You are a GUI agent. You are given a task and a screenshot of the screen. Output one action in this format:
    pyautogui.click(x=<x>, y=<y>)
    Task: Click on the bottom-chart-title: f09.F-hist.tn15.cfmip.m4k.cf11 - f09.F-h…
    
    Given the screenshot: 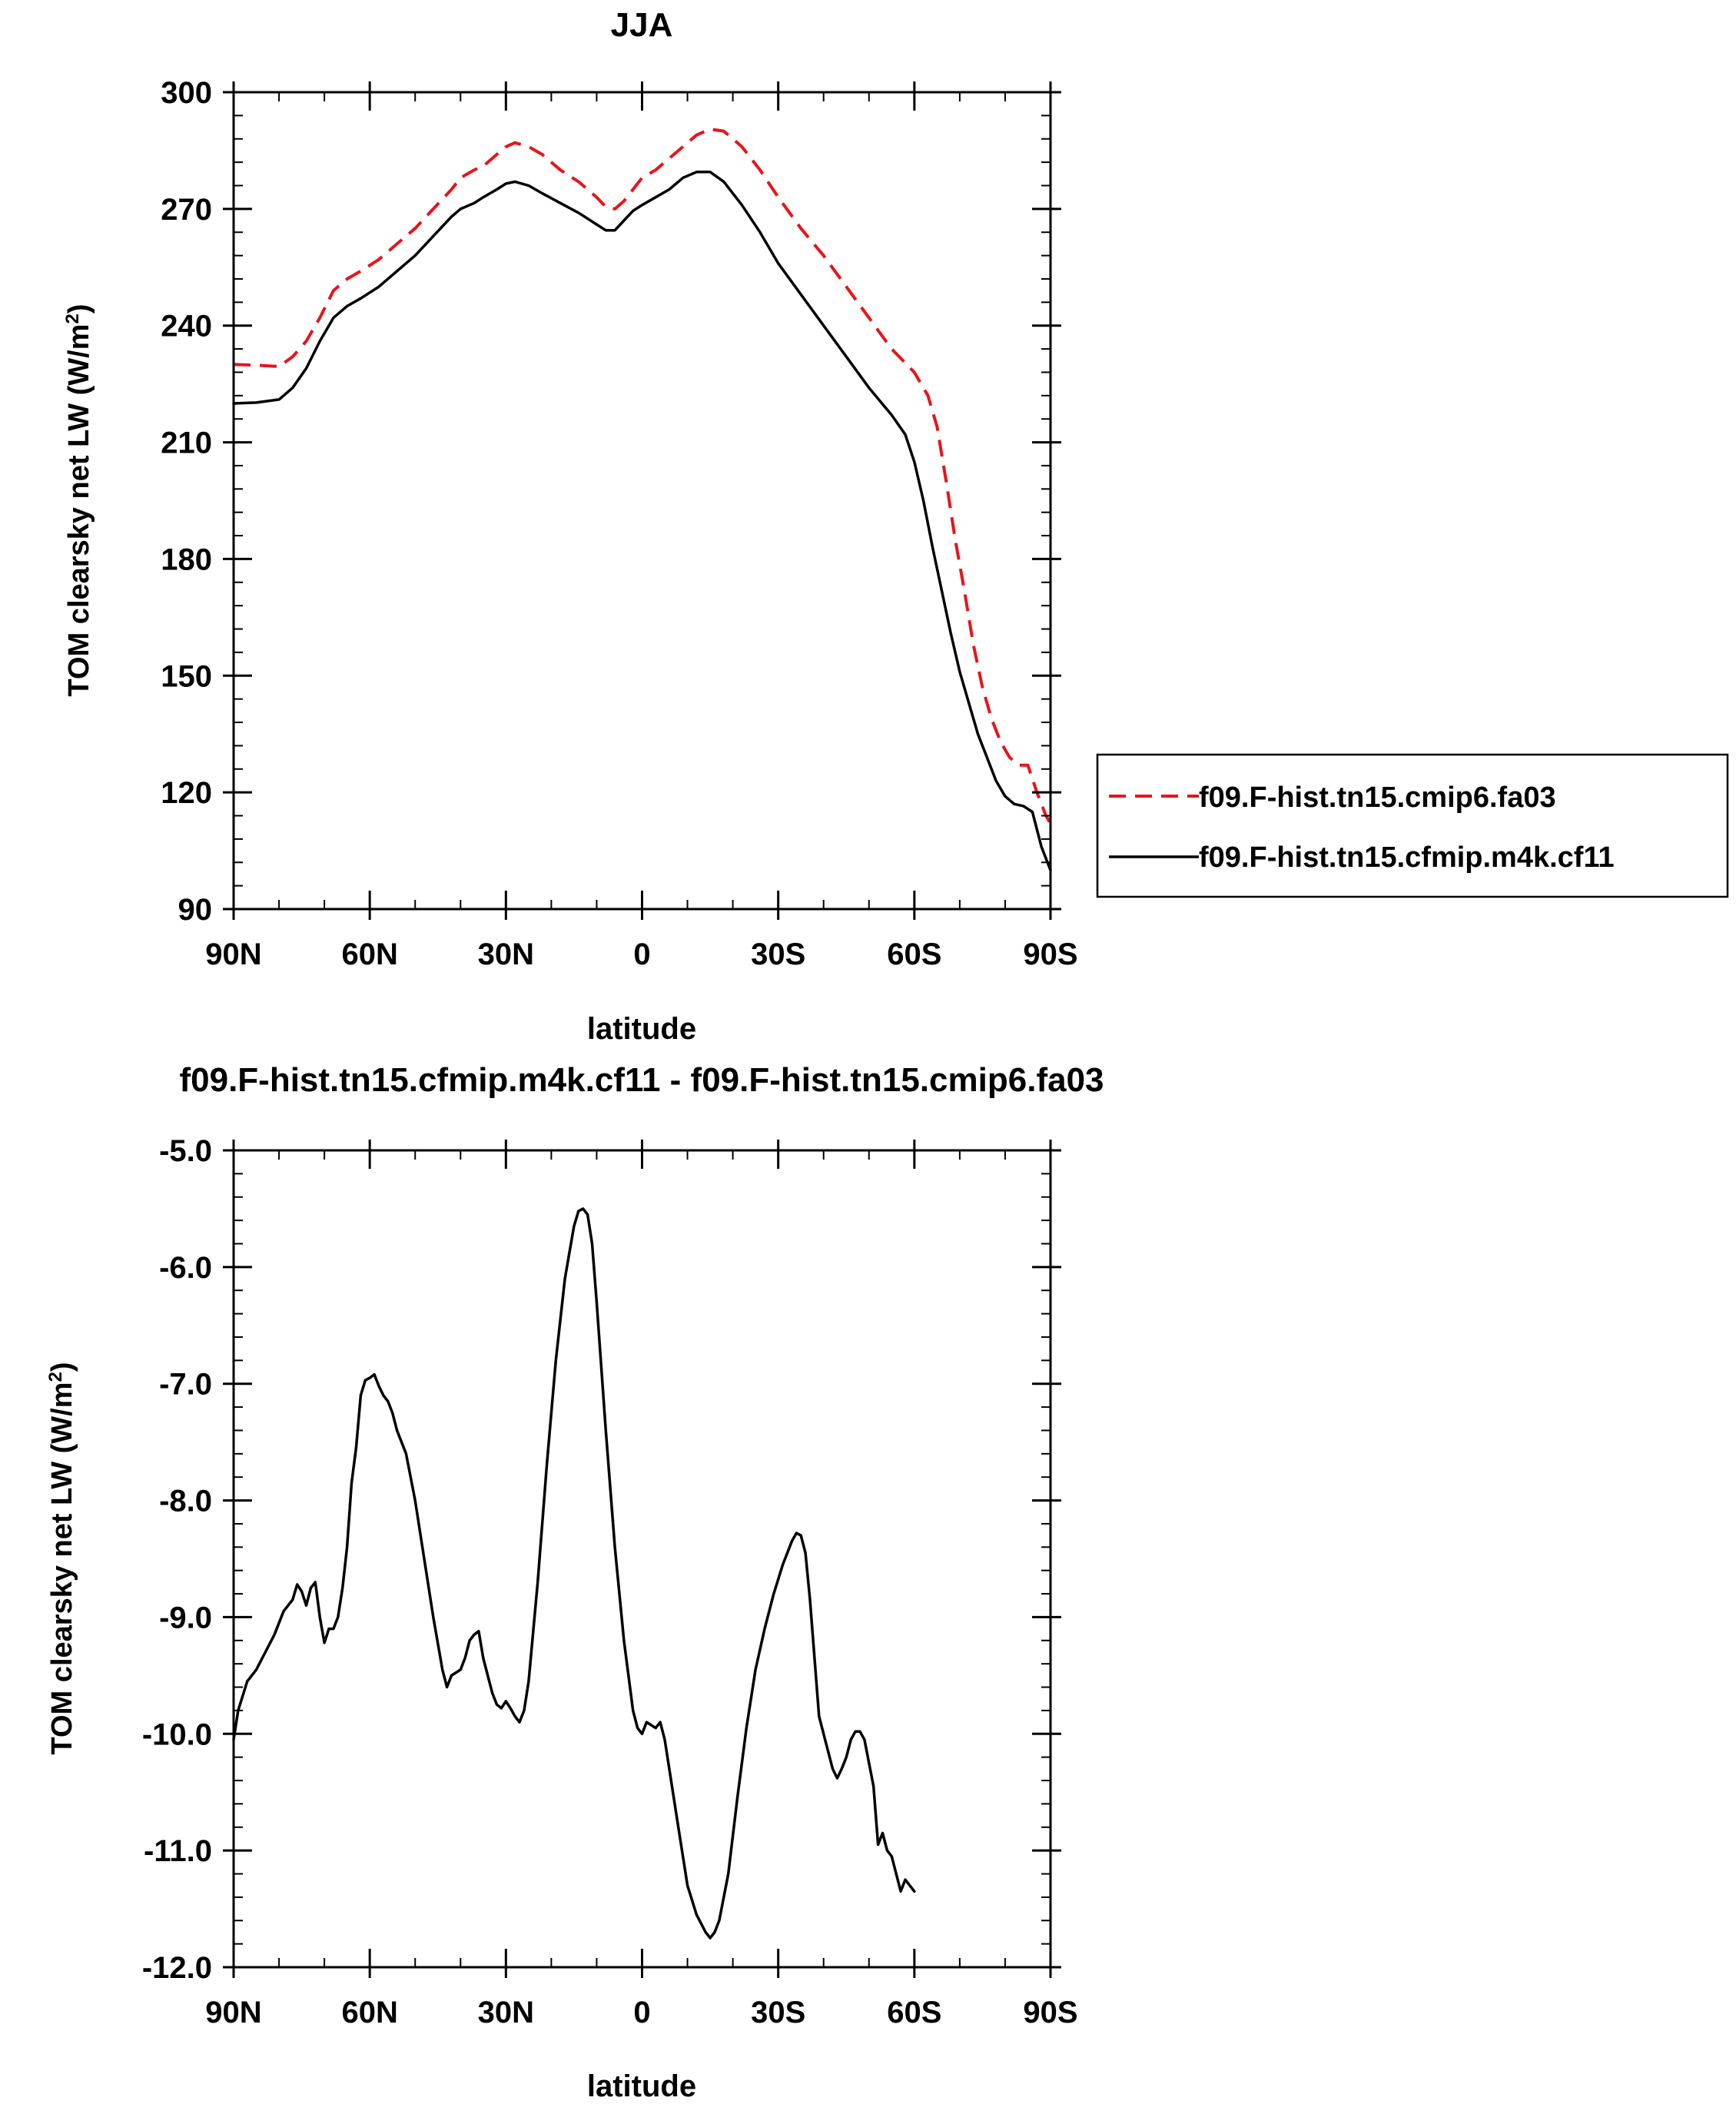 What is the action you would take?
    pyautogui.click(x=642, y=1080)
    